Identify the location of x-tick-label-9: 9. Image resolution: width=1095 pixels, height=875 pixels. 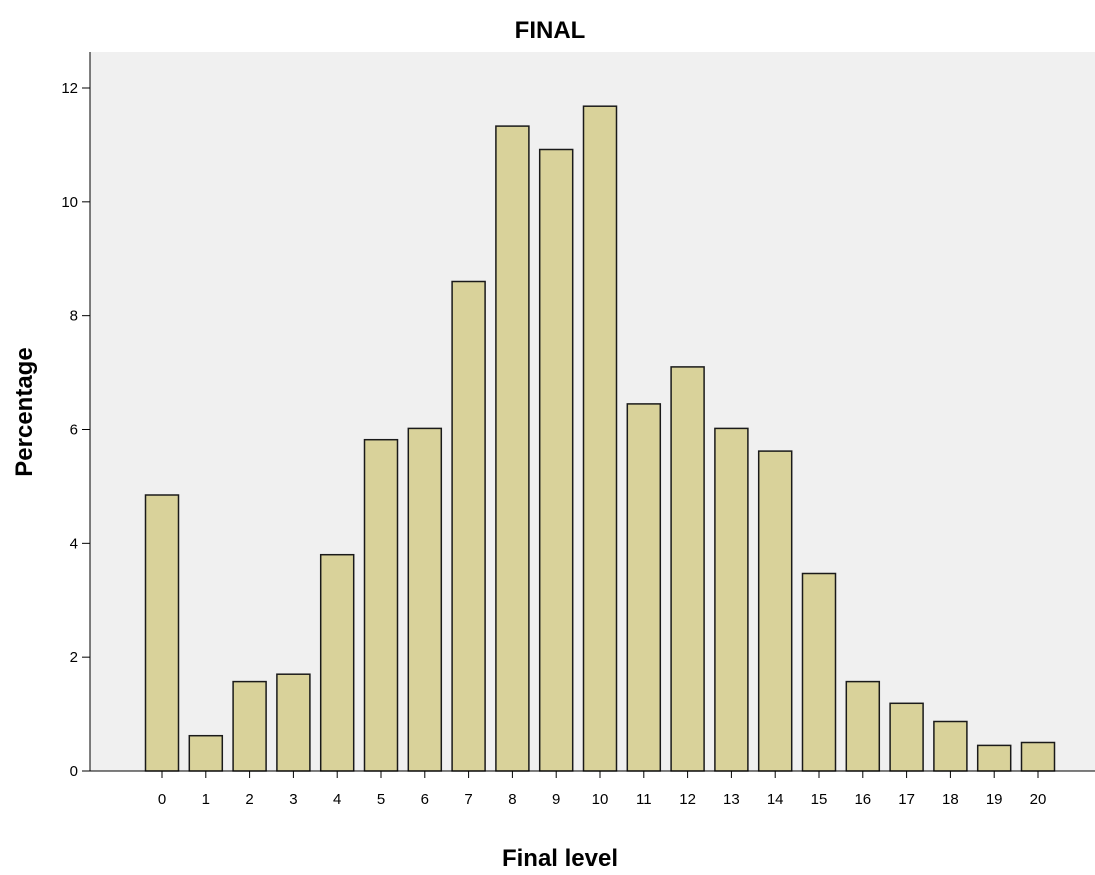
(556, 799).